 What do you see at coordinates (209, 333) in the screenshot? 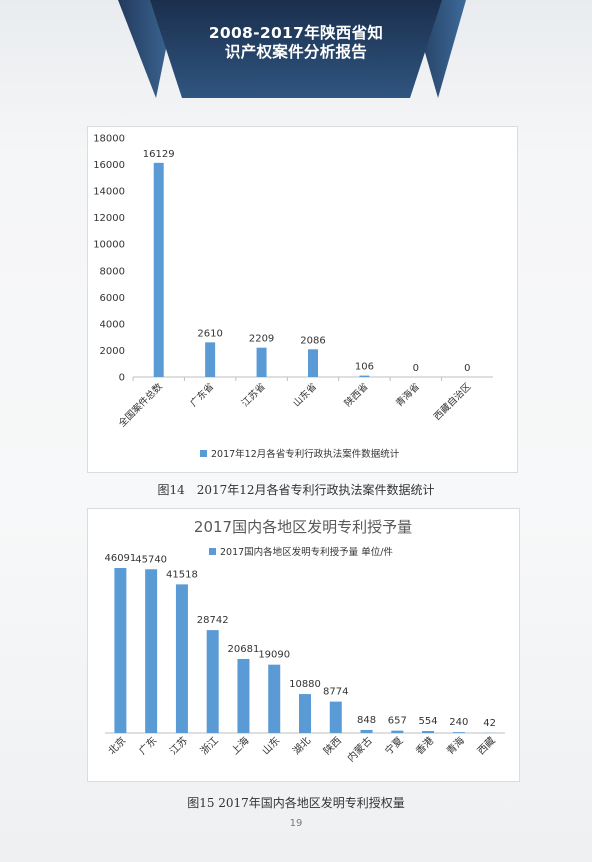
I see `data-label: 2610` at bounding box center [209, 333].